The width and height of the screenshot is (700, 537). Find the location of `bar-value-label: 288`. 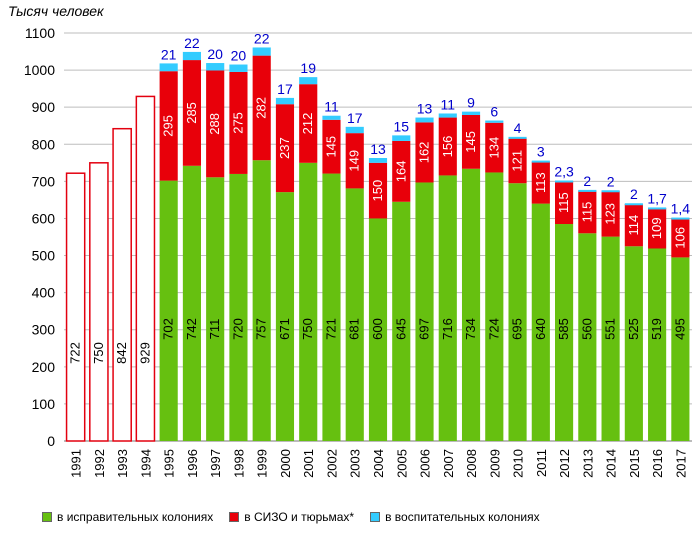

bar-value-label: 288 is located at coordinates (214, 124).